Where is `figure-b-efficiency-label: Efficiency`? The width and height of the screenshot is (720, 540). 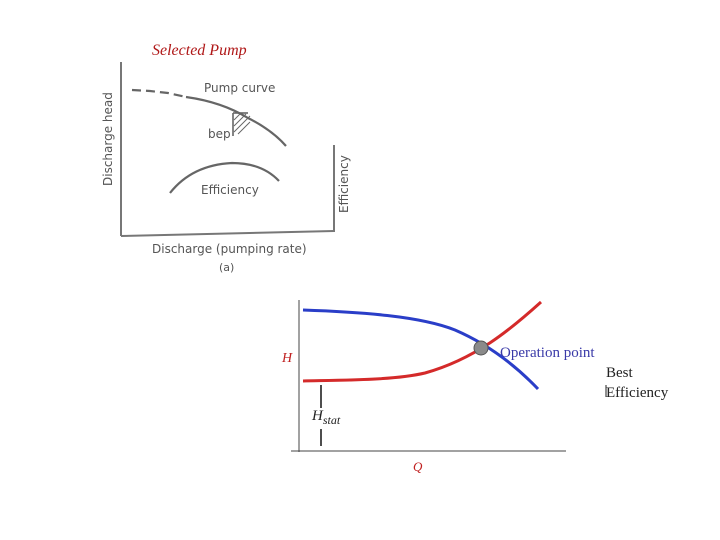 figure-b-efficiency-label: Efficiency is located at coordinates (637, 393).